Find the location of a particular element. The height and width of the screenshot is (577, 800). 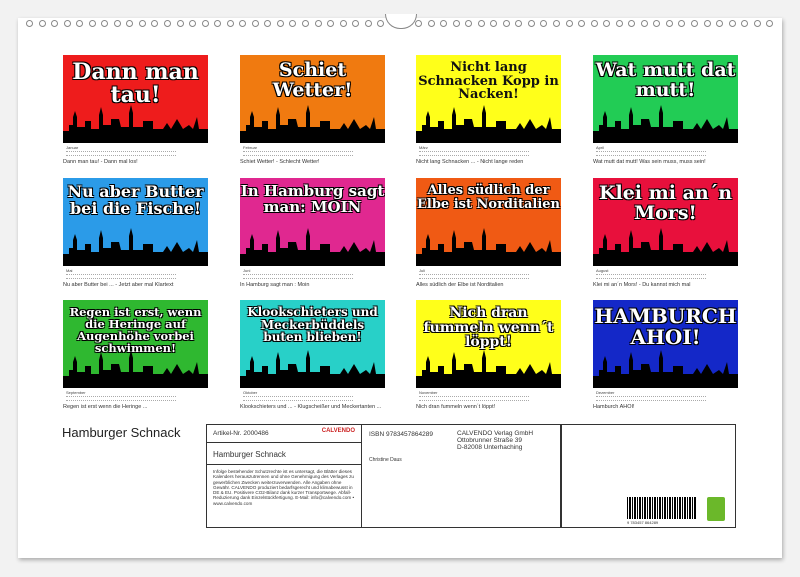

month-label: März is located at coordinates (423, 147).